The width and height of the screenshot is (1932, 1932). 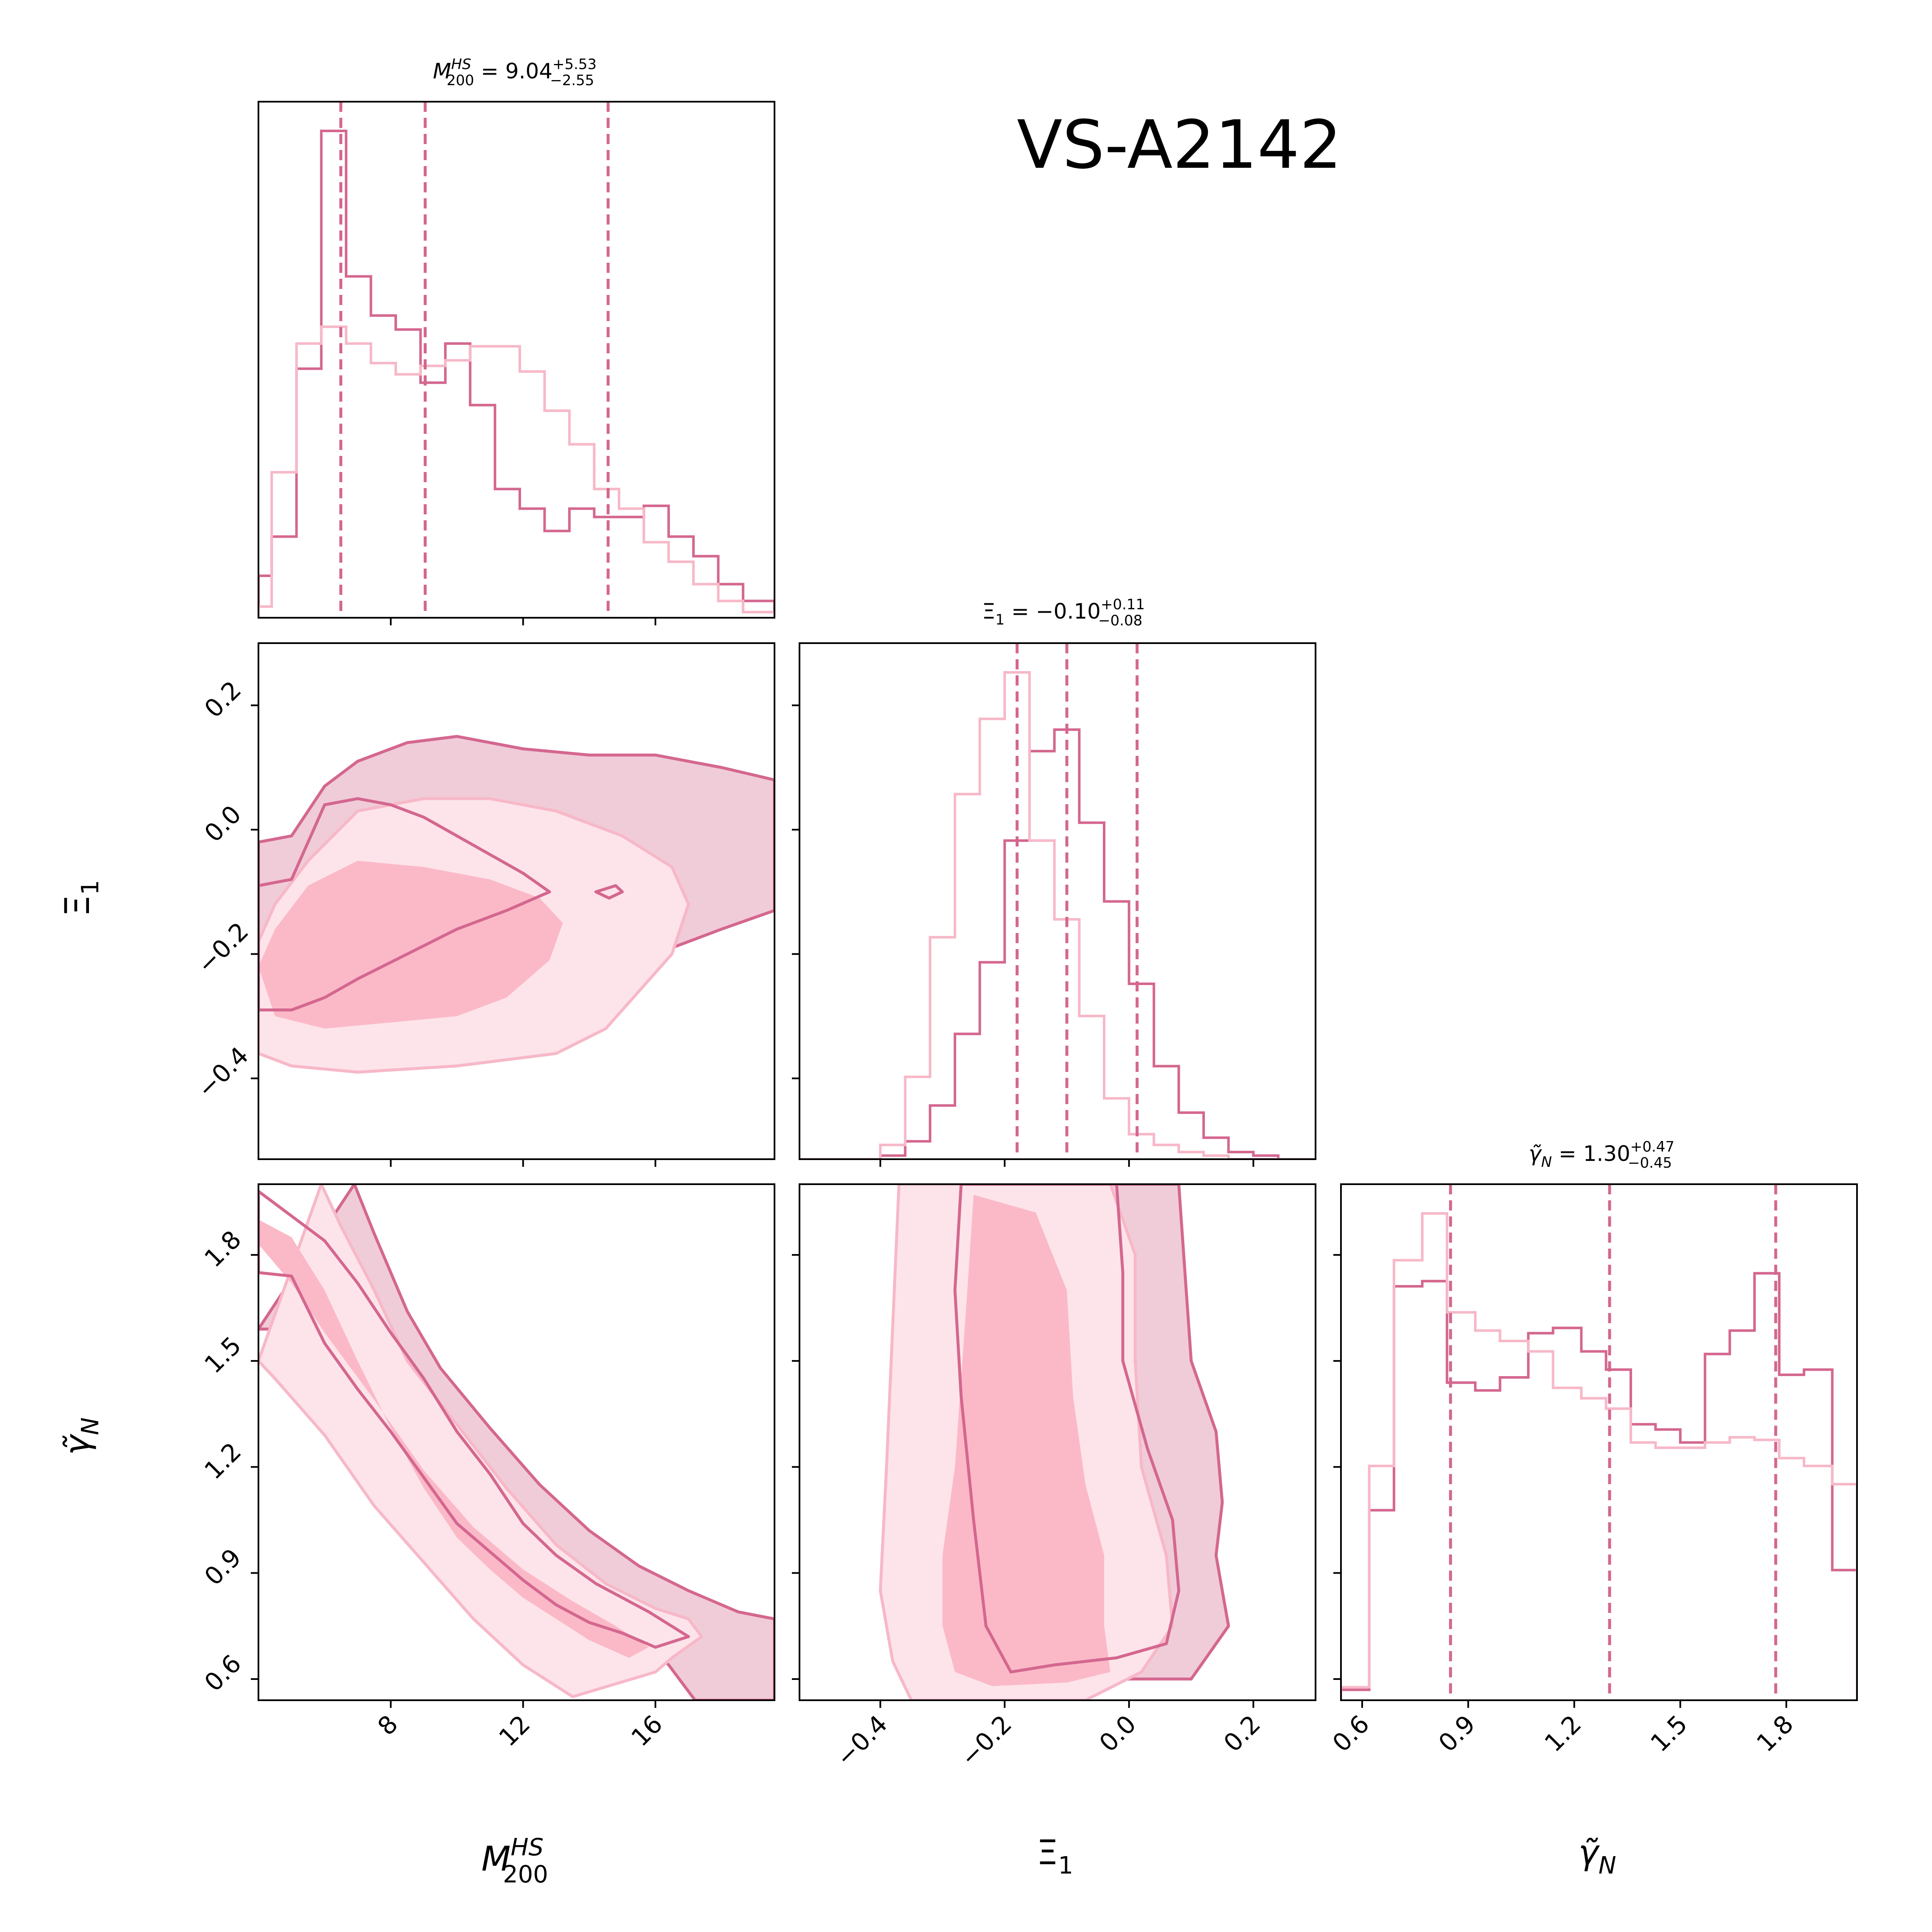 I want to click on contour-M200-gammaN-inner, so click(x=474, y=1419).